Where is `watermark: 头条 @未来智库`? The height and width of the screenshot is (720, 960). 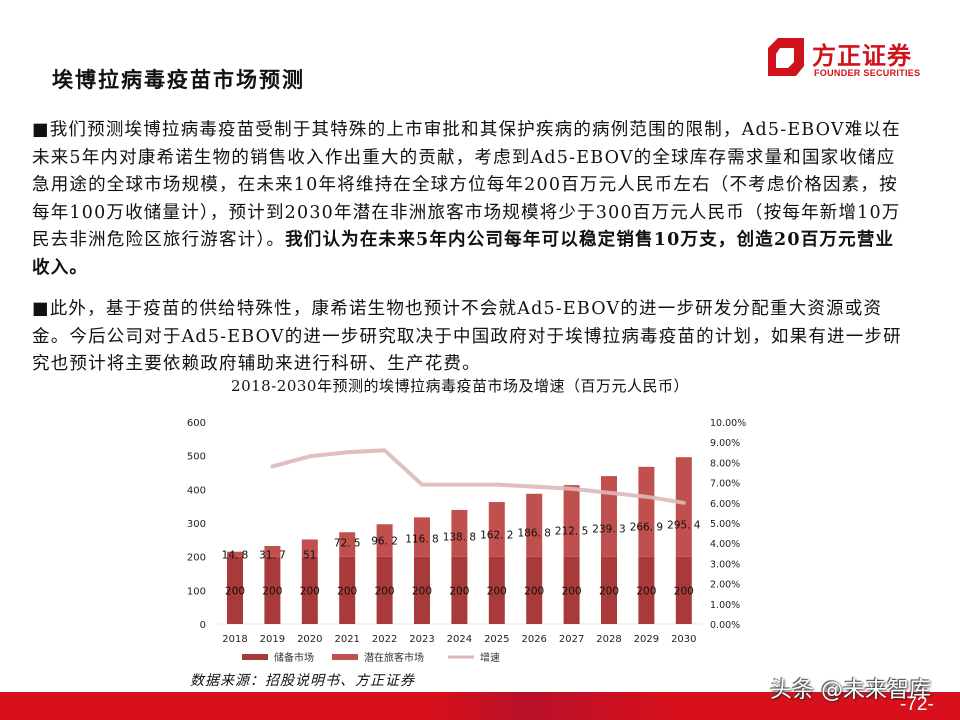 watermark: 头条 @未来智库 is located at coordinates (850, 690).